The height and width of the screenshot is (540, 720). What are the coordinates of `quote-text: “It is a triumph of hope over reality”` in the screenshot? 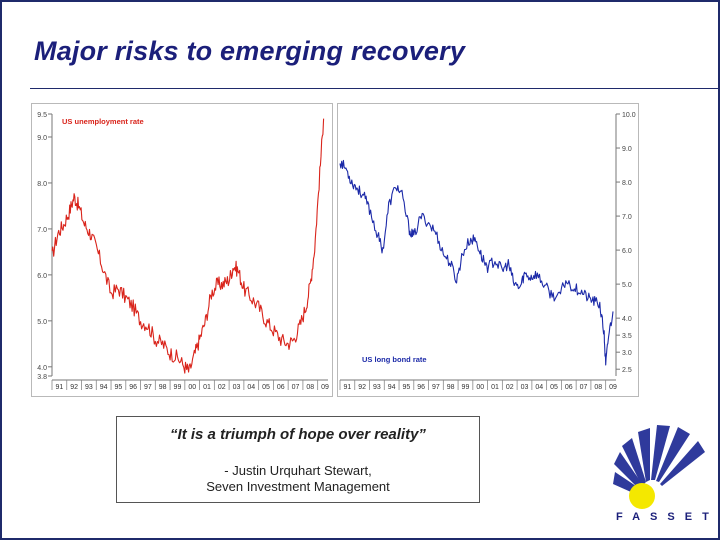 It's located at (298, 434).